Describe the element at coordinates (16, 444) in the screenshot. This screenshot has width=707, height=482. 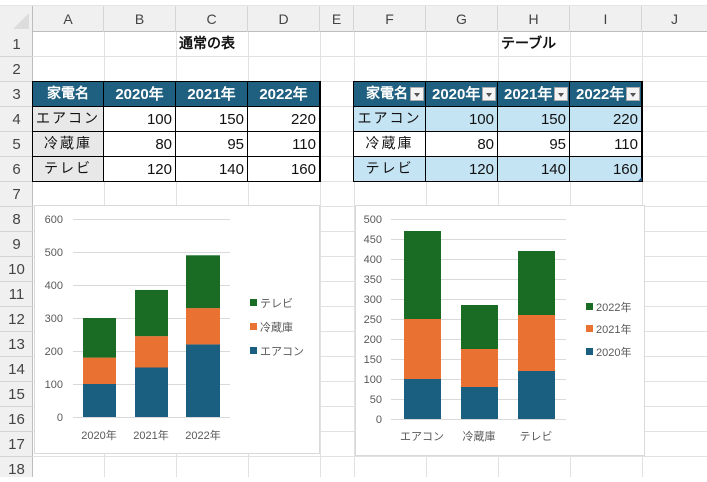
I see `row-header-17: 17` at that location.